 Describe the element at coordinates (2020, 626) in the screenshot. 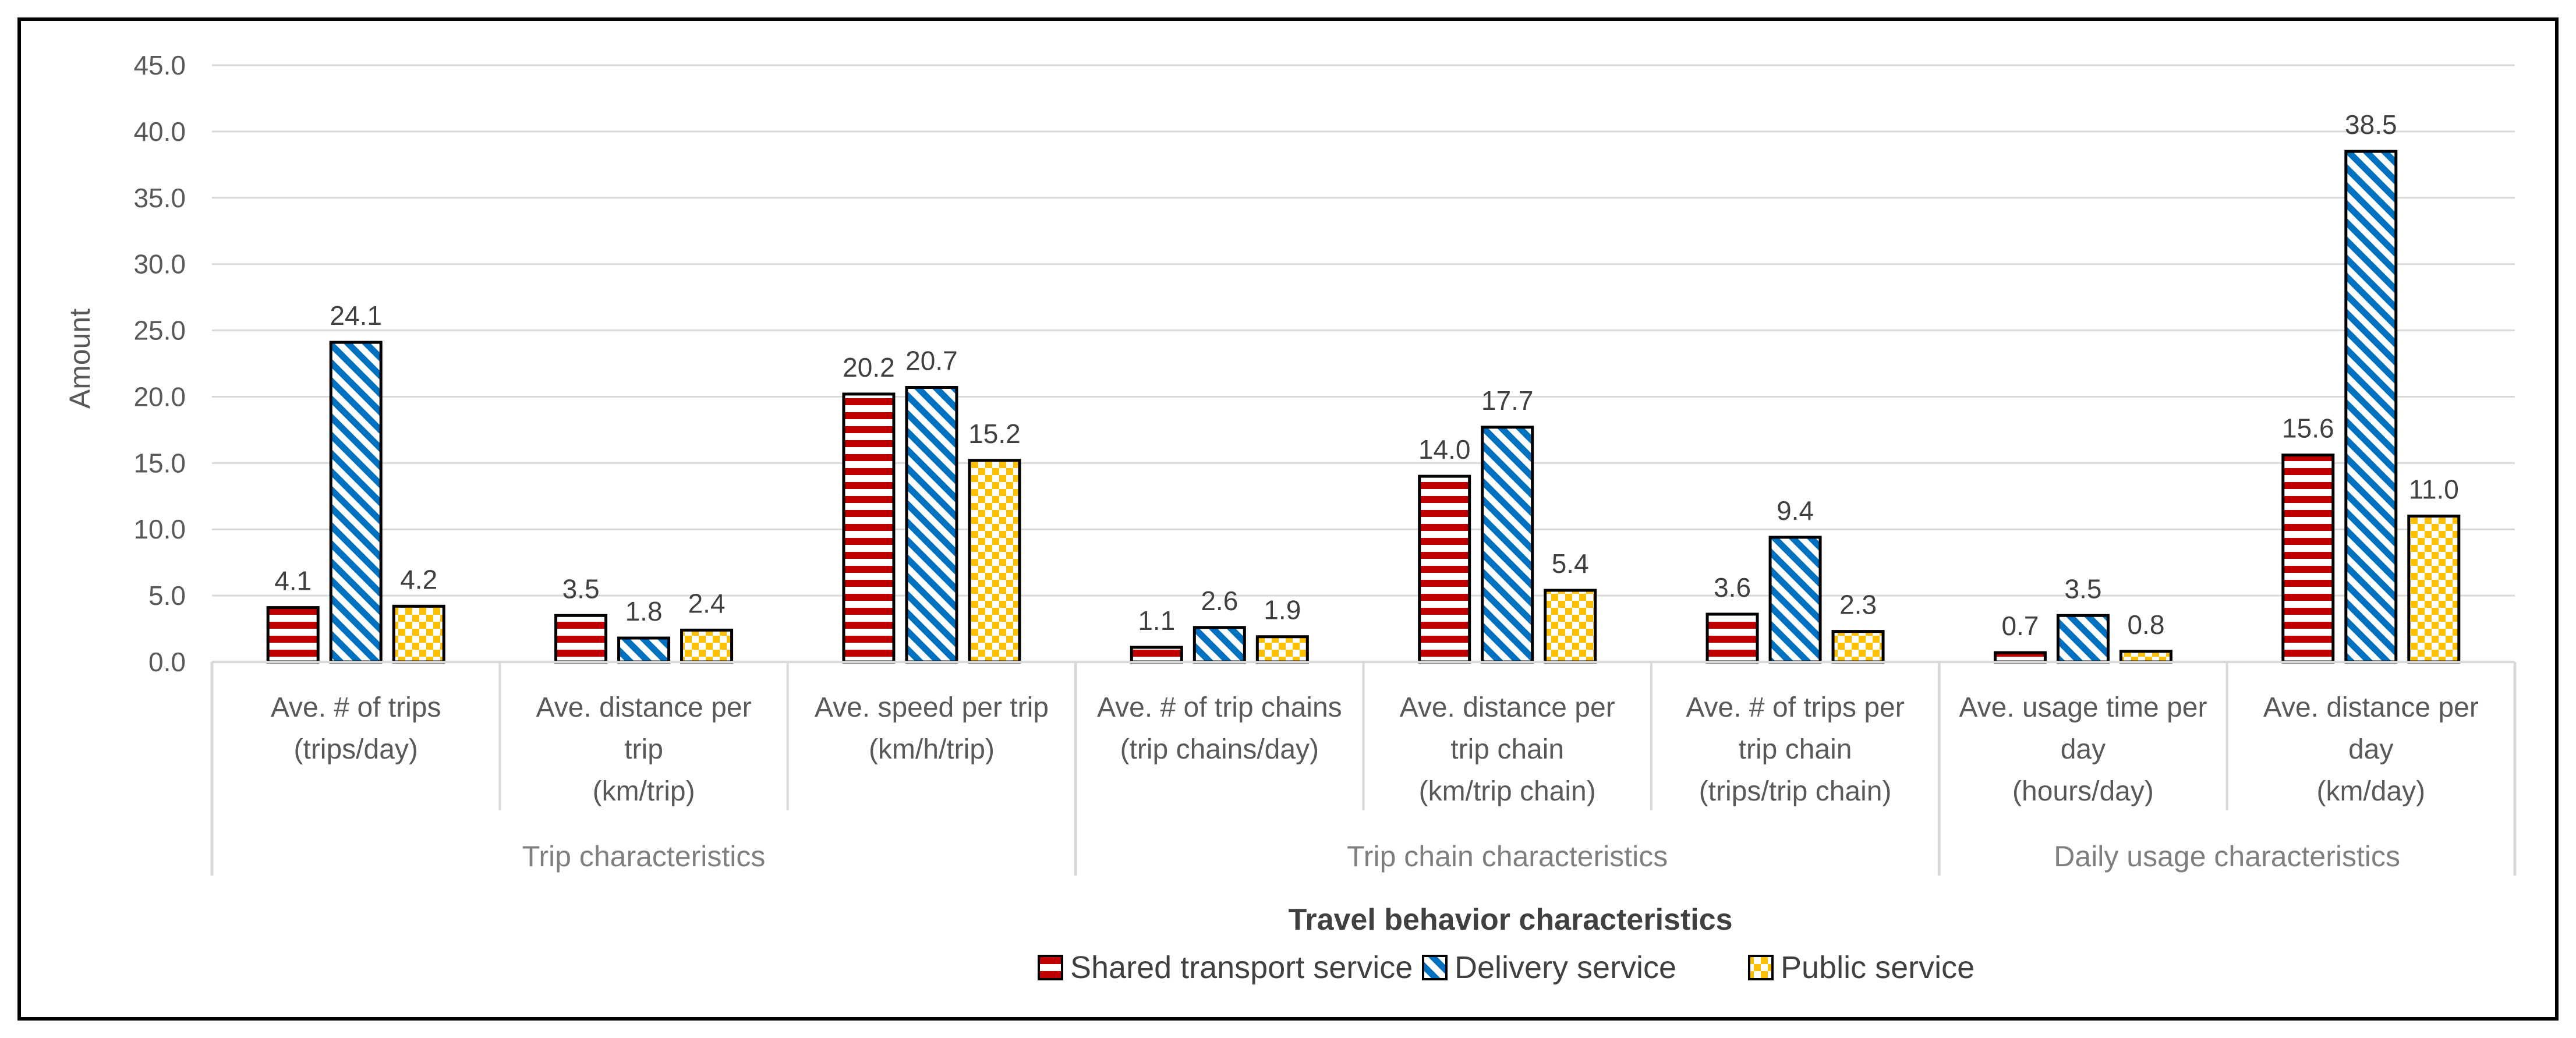

I see `data-label-shared-transport-service: 0.7` at that location.